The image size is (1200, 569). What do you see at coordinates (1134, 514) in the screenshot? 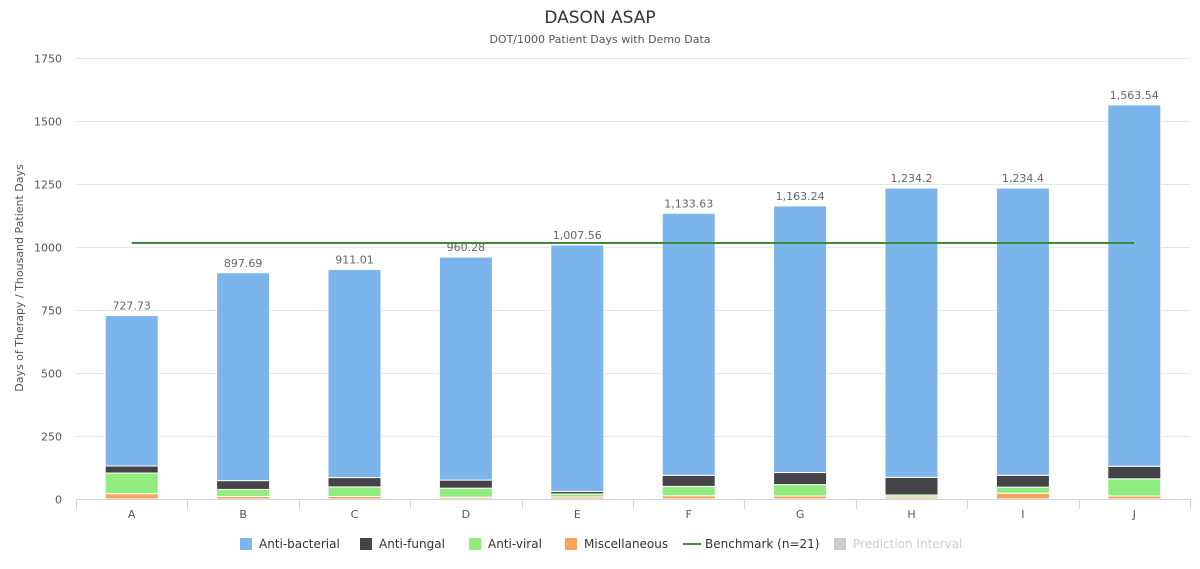
I see `x-tick-label-j: J` at bounding box center [1134, 514].